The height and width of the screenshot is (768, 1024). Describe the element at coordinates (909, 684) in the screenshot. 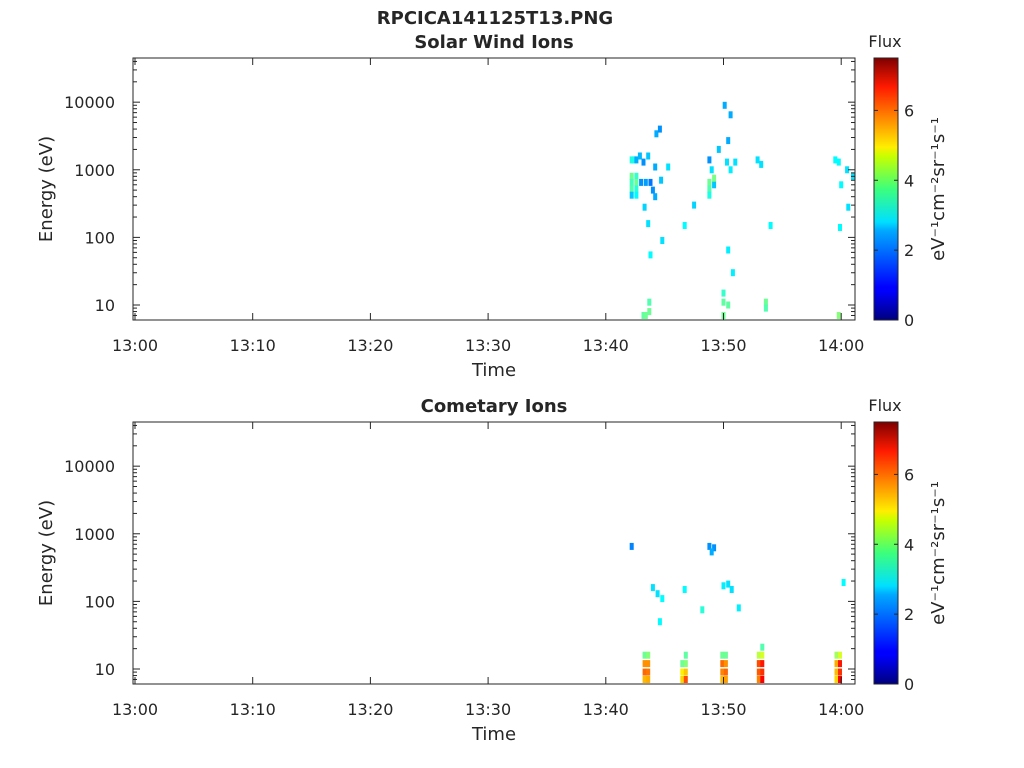

I see `colorbar-tick-label: 0` at that location.